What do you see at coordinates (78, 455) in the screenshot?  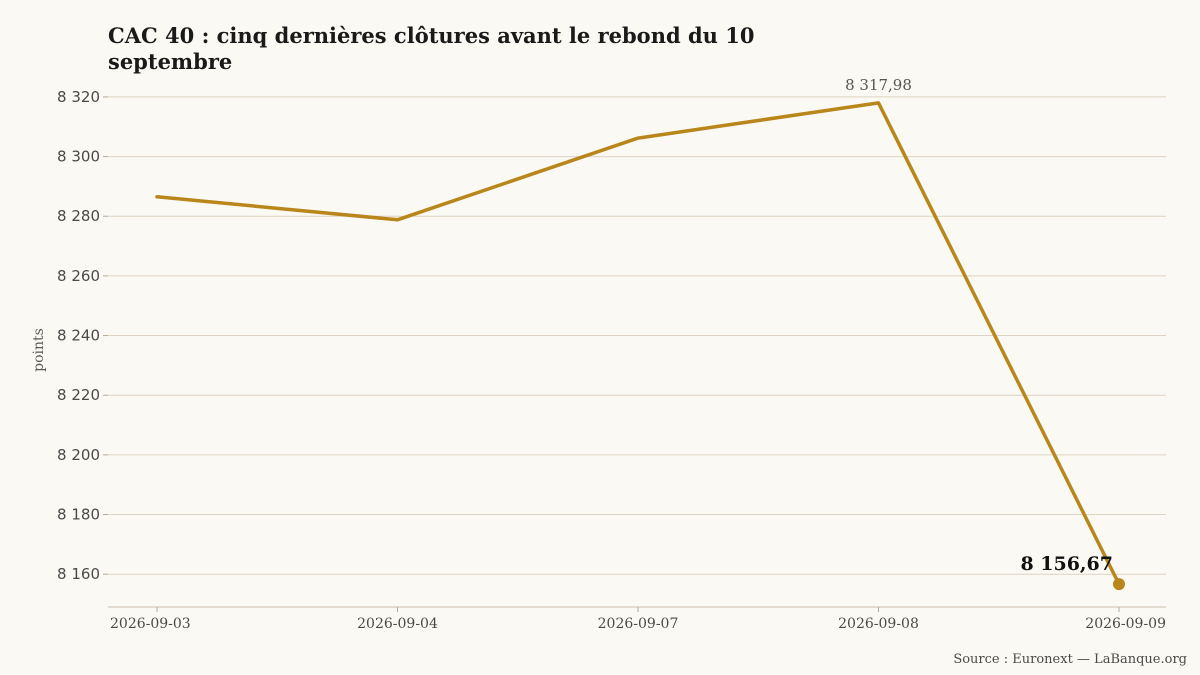 I see `y-tick-label: 8 200` at bounding box center [78, 455].